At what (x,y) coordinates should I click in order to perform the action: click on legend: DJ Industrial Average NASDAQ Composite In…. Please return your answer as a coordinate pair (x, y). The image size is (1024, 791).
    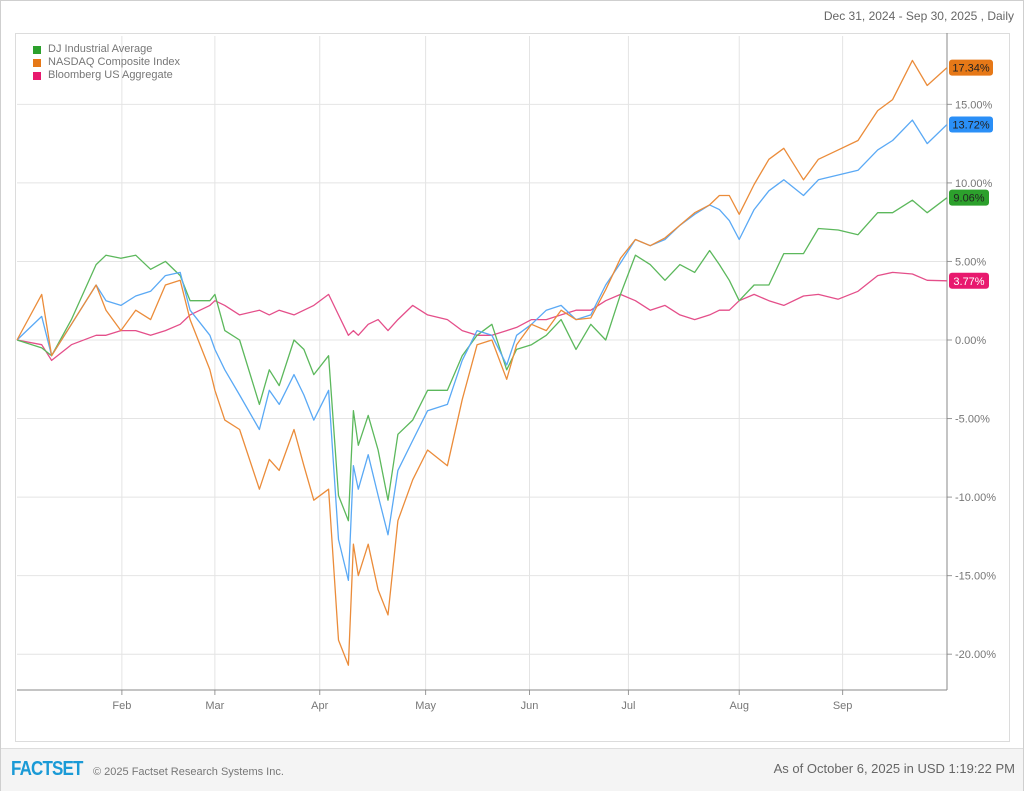
    Looking at the image, I should click on (106, 62).